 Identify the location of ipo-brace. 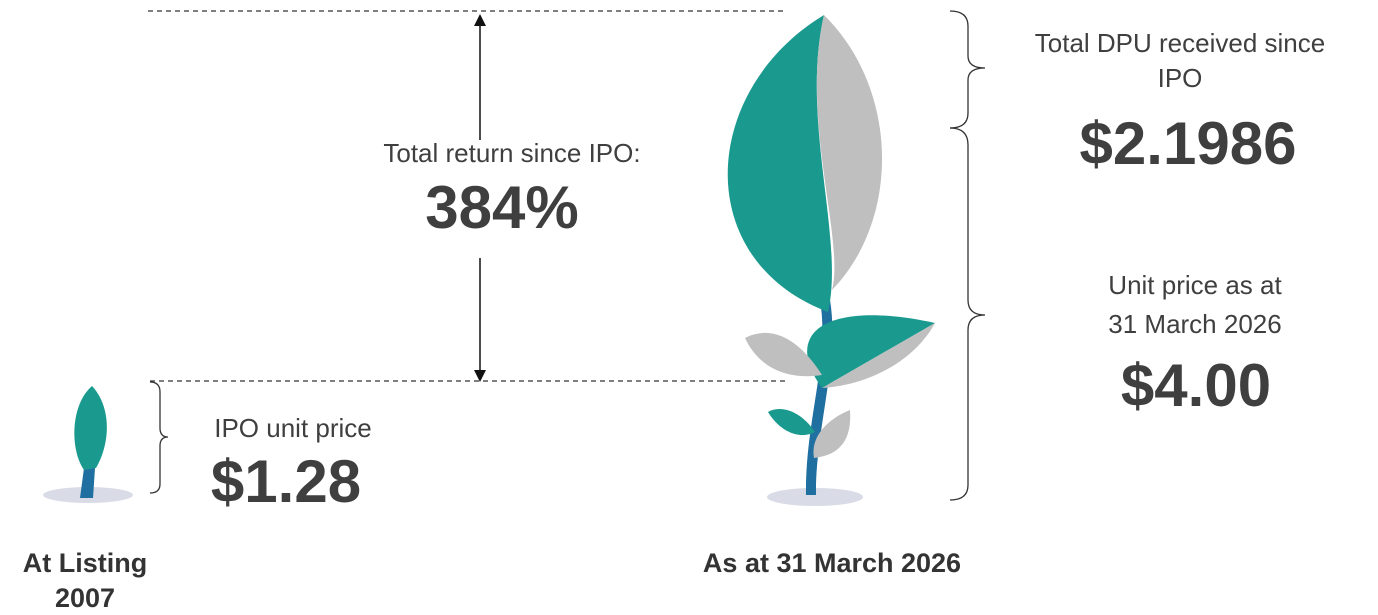
(159, 437).